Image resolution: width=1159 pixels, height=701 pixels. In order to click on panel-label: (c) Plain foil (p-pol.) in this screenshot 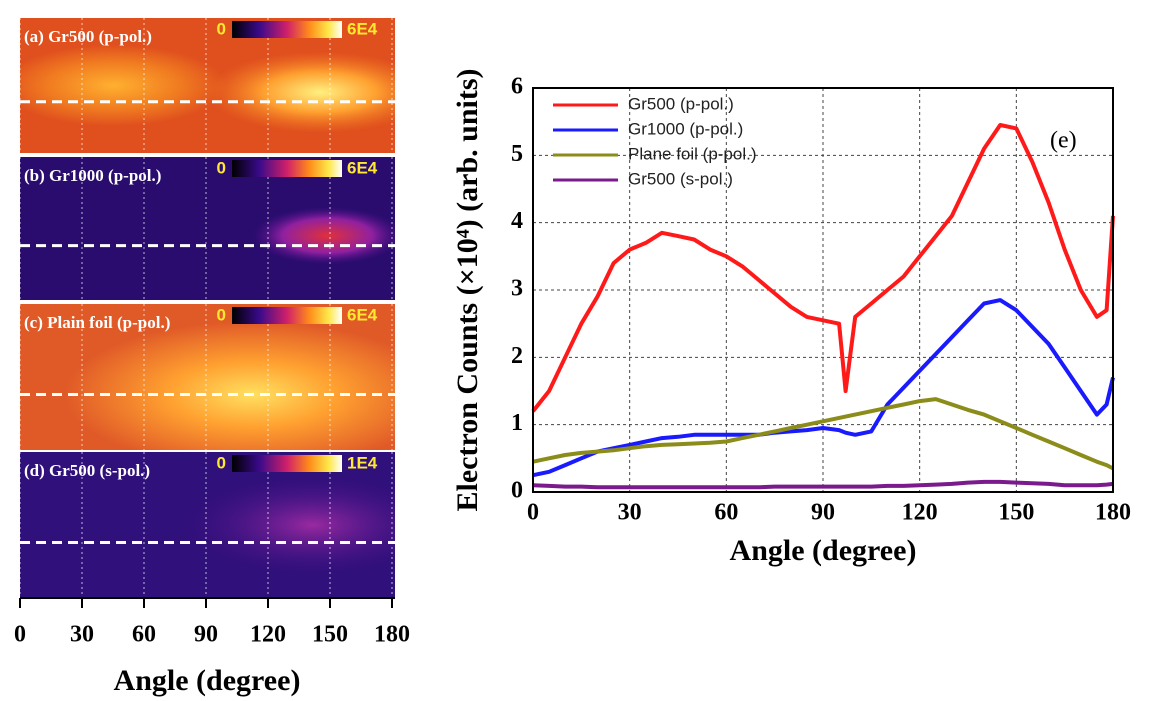, I will do `click(97, 322)`.